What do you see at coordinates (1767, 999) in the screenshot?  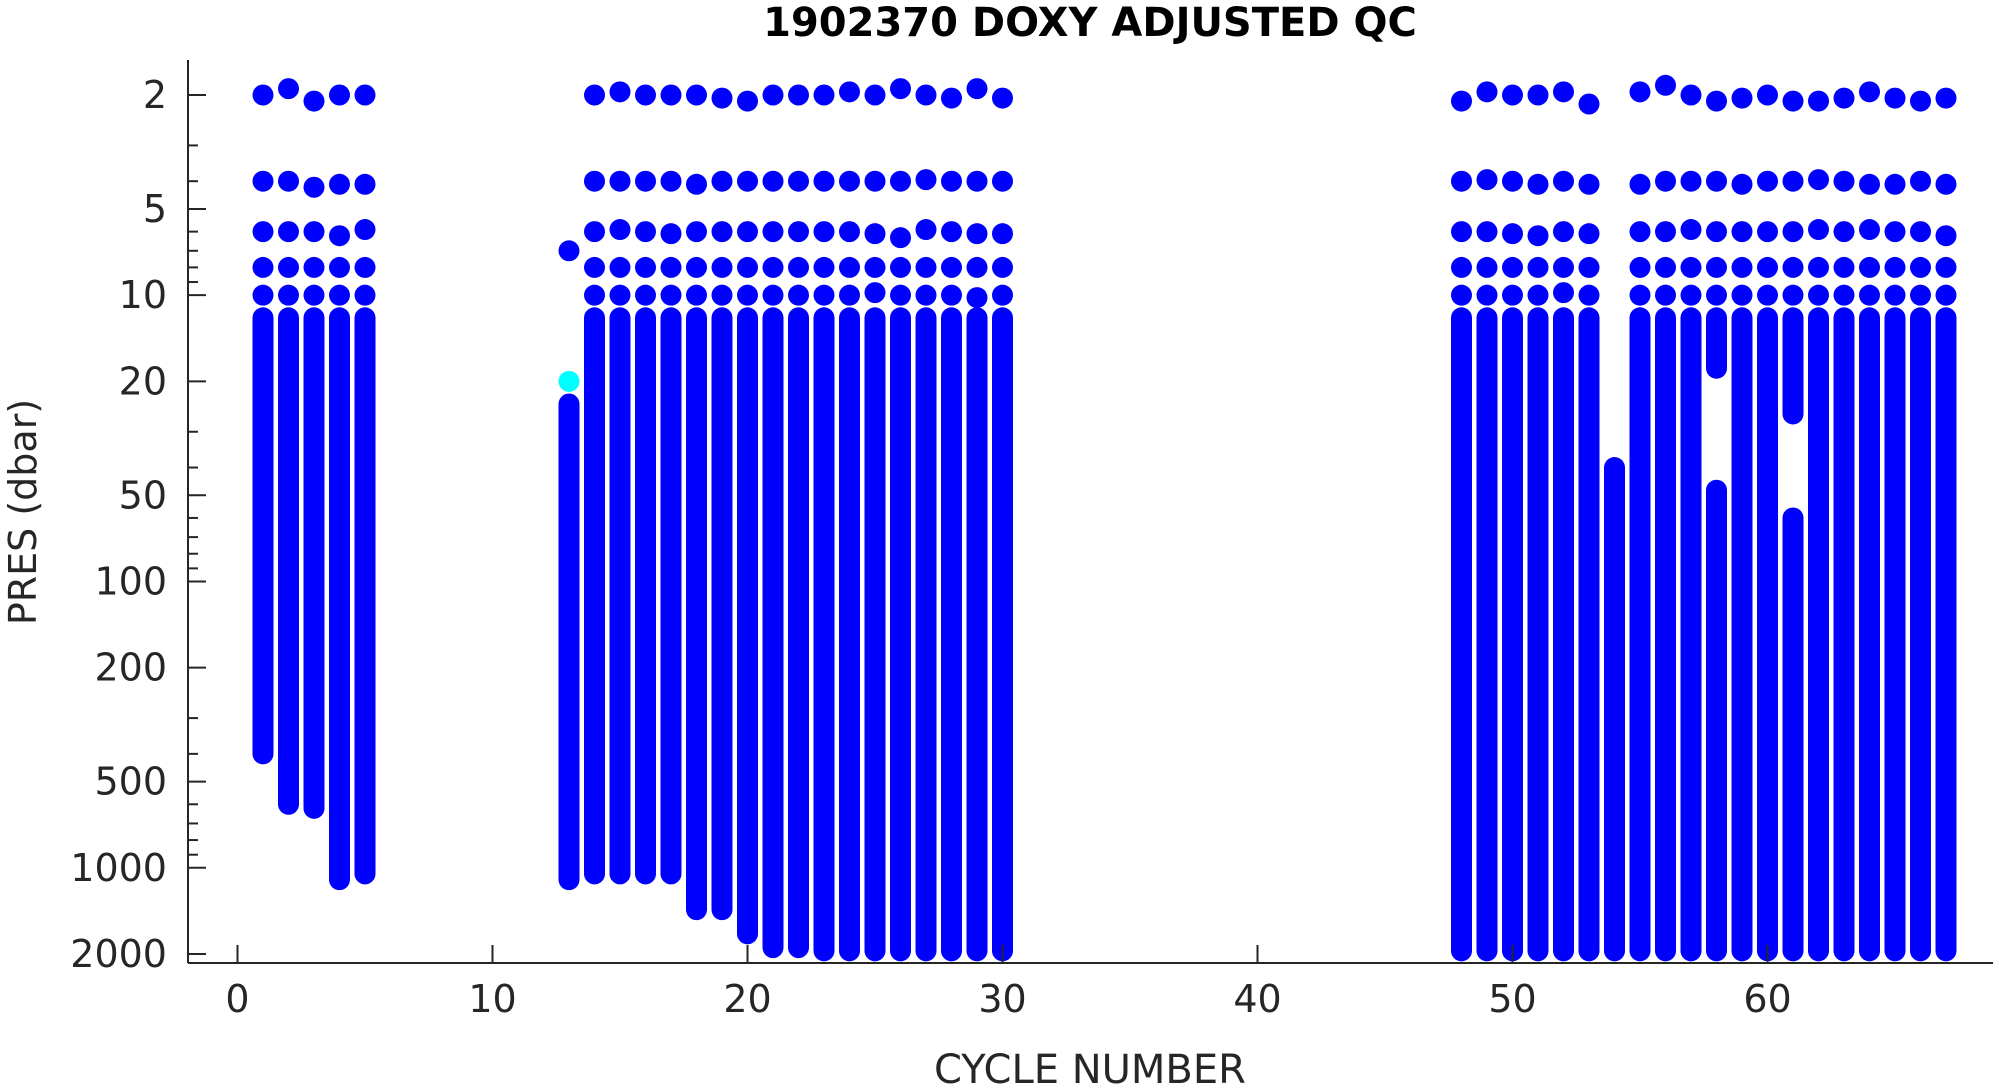 I see `x-tick-label: 60` at bounding box center [1767, 999].